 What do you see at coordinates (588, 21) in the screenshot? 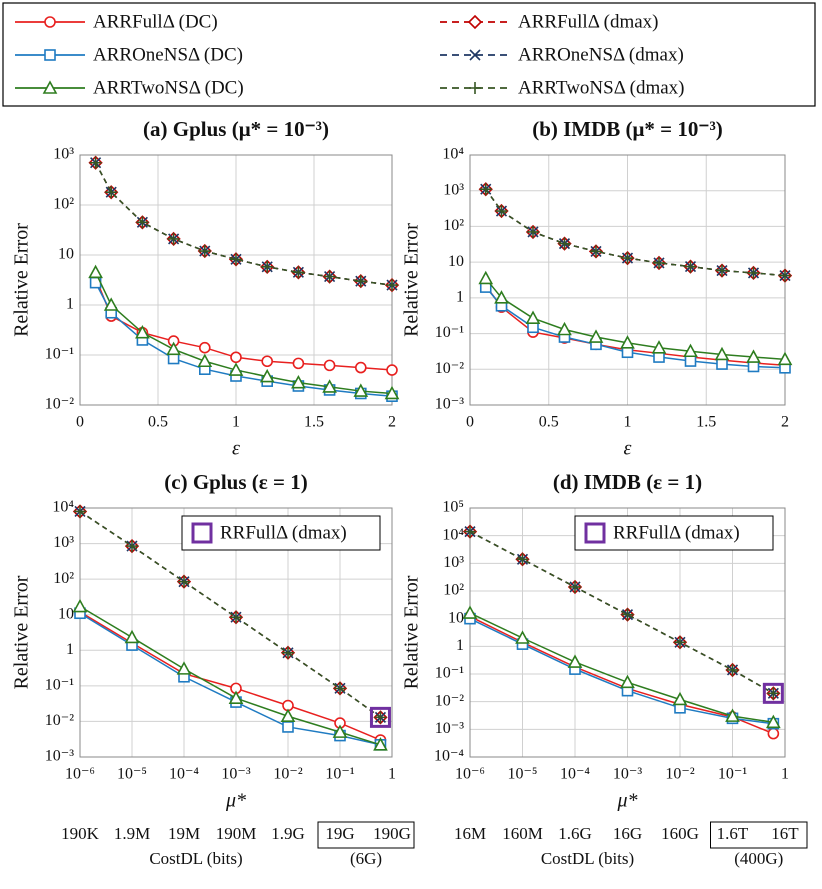
I see `legend-label: ARRFullΔ (dmax)` at bounding box center [588, 21].